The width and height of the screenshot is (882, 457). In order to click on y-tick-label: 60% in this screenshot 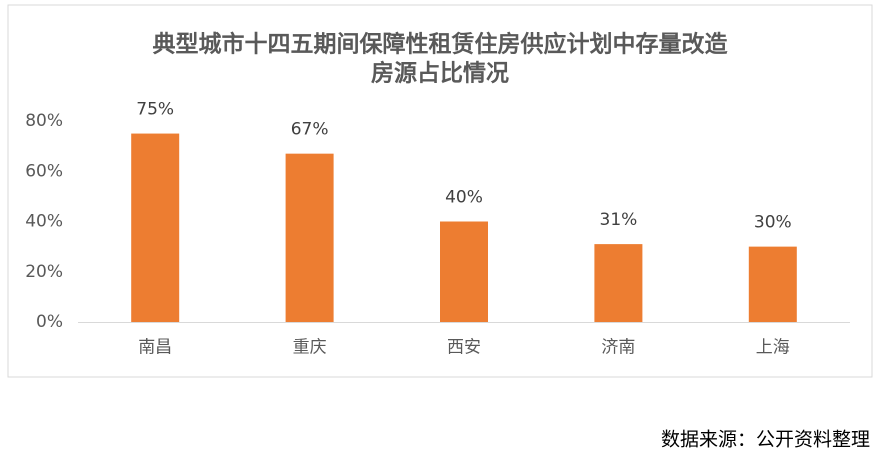, I will do `click(44, 171)`.